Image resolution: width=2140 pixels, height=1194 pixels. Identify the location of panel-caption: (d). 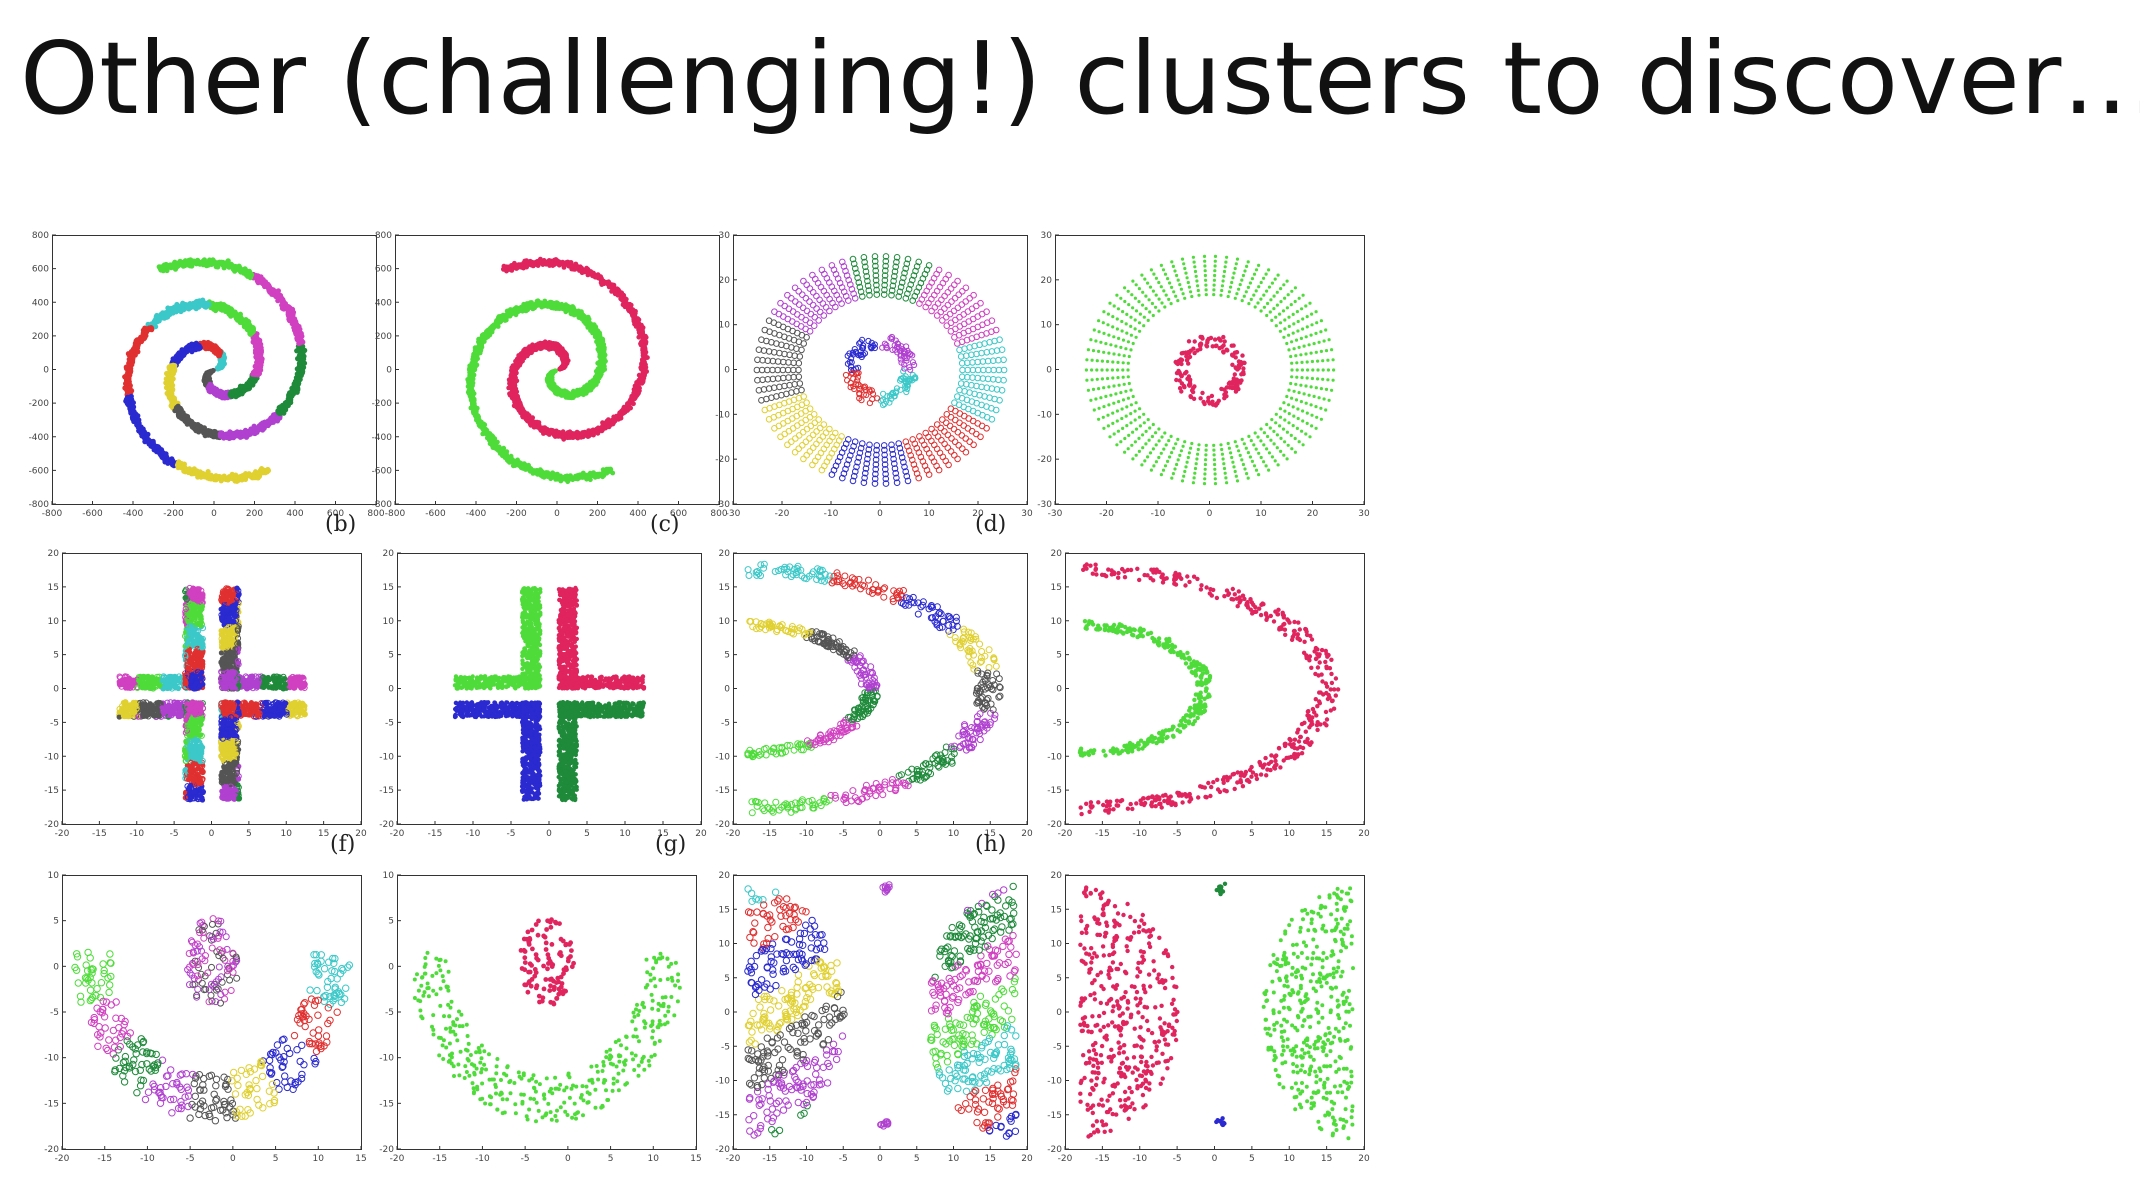
(991, 524).